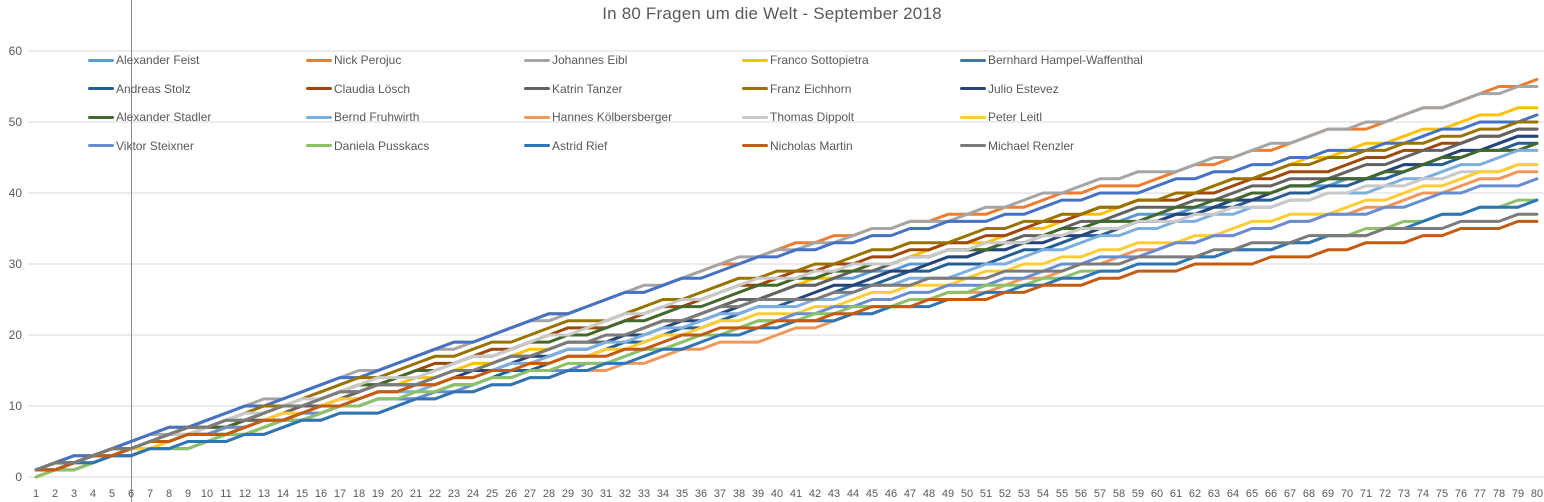 The image size is (1544, 502). What do you see at coordinates (188, 494) in the screenshot?
I see `x-tick-label: 9` at bounding box center [188, 494].